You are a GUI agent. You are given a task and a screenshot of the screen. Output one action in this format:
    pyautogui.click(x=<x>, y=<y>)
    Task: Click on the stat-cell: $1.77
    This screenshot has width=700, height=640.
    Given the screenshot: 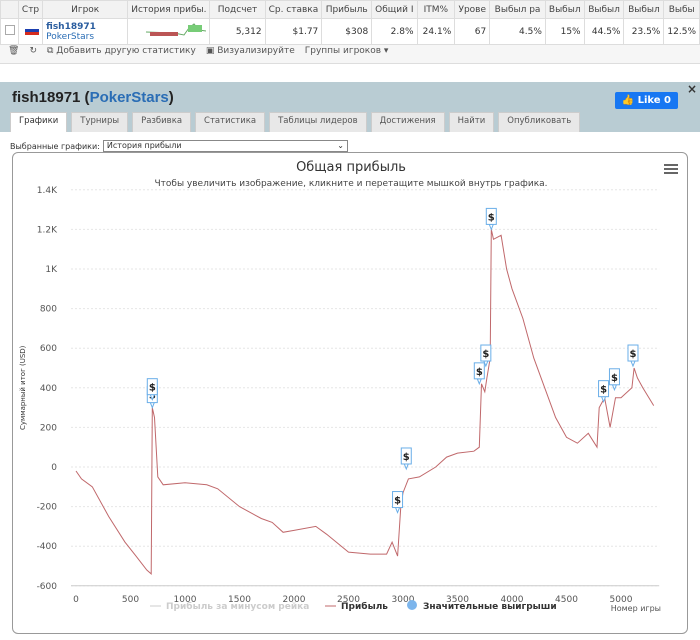 What is the action you would take?
    pyautogui.click(x=293, y=31)
    